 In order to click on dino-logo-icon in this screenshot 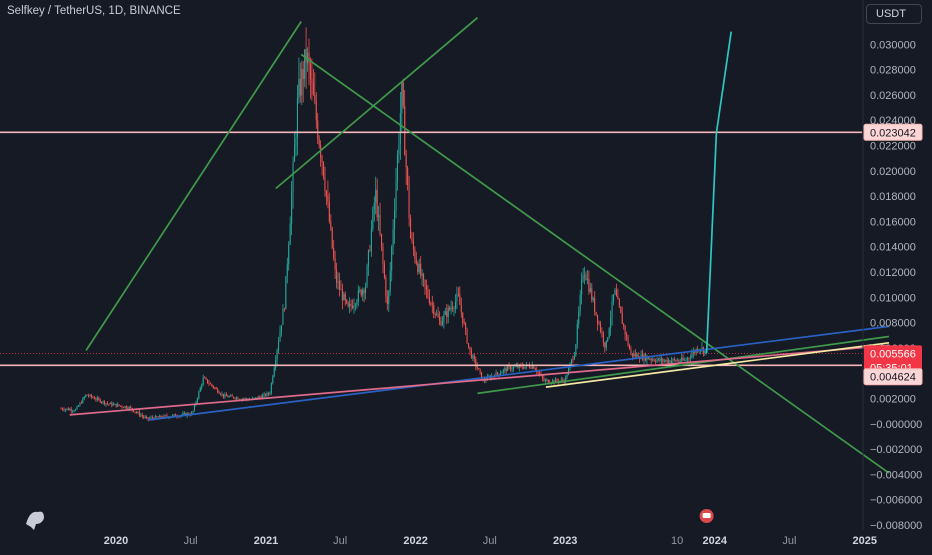, I will do `click(35, 520)`.